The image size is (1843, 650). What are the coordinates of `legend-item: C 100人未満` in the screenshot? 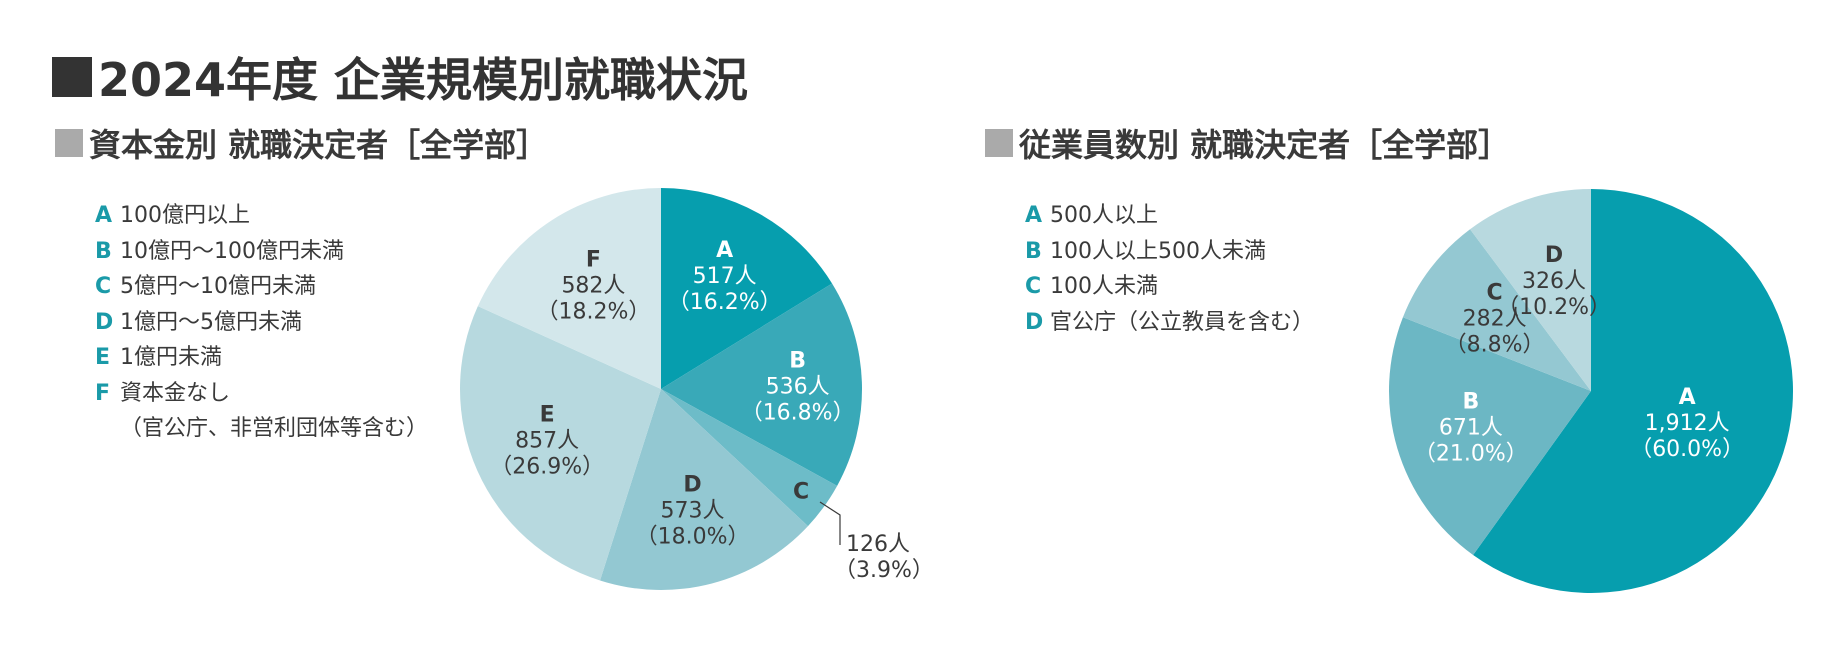 It's located at (1169, 287).